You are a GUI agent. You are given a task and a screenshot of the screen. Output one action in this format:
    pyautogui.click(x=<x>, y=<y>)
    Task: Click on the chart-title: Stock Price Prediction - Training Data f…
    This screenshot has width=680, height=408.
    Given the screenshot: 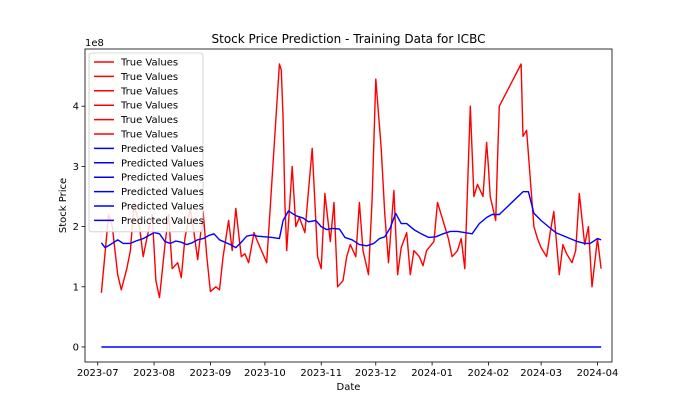 What is the action you would take?
    pyautogui.click(x=349, y=39)
    